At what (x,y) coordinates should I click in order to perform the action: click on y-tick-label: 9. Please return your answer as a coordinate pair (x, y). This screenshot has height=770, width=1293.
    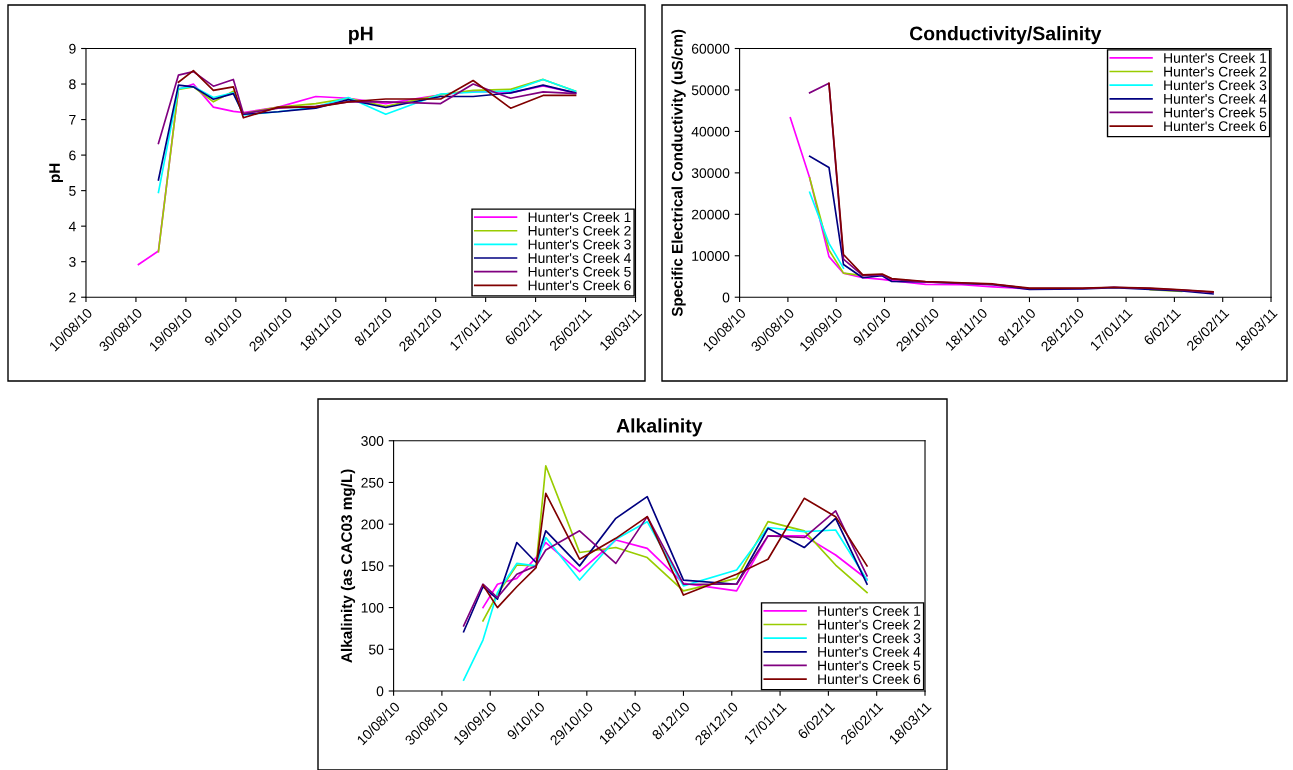
    Looking at the image, I should click on (72, 48).